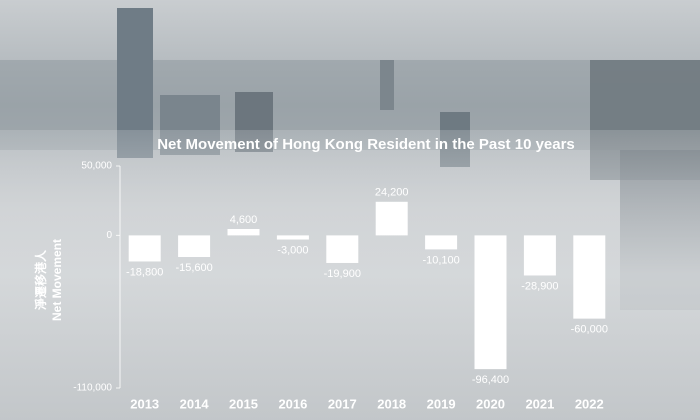  What do you see at coordinates (490, 380) in the screenshot?
I see `value-label: -96,400` at bounding box center [490, 380].